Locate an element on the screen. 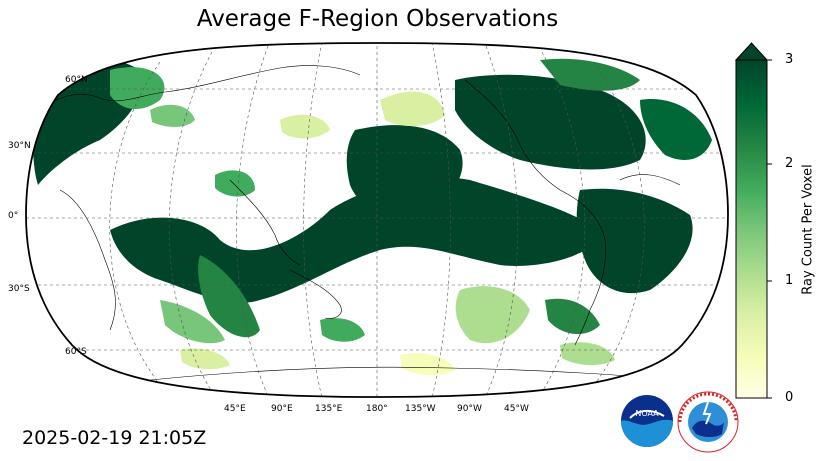  lat-label-60s: 60°S is located at coordinates (76, 352).